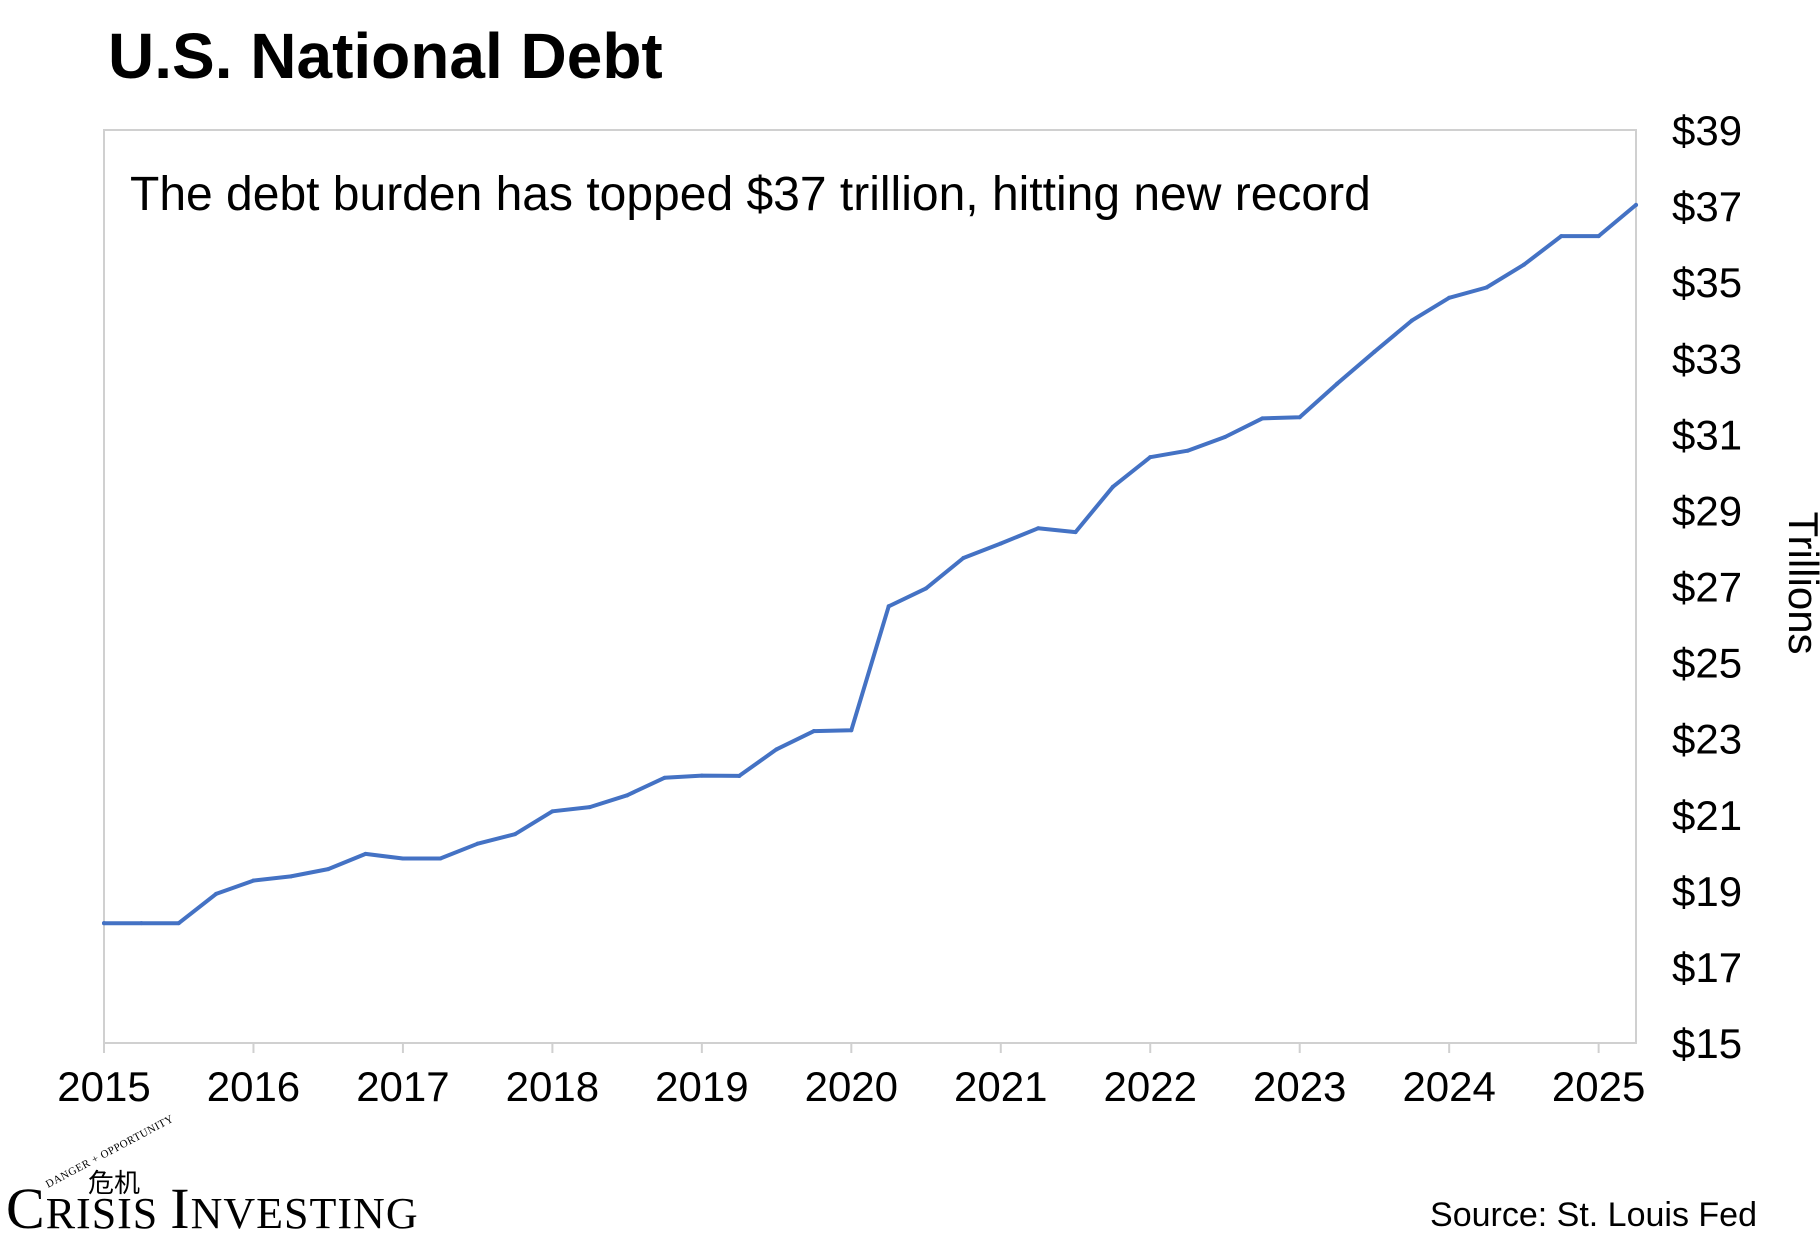 The height and width of the screenshot is (1252, 1820). Describe the element at coordinates (1707, 358) in the screenshot. I see `y-tick-label: $33` at that location.